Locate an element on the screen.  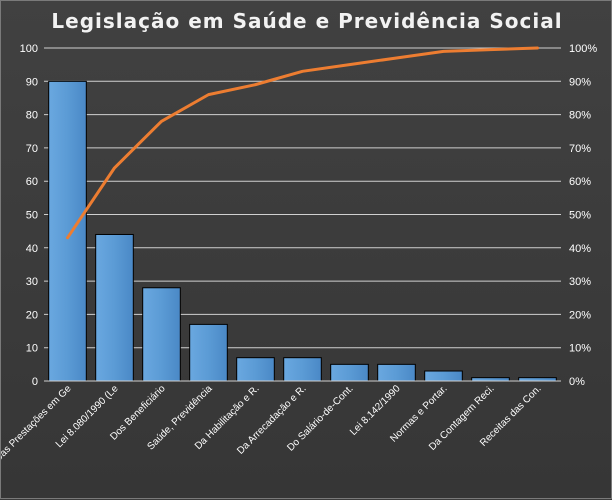
y2-tick-label: 70% is located at coordinates (580, 149).